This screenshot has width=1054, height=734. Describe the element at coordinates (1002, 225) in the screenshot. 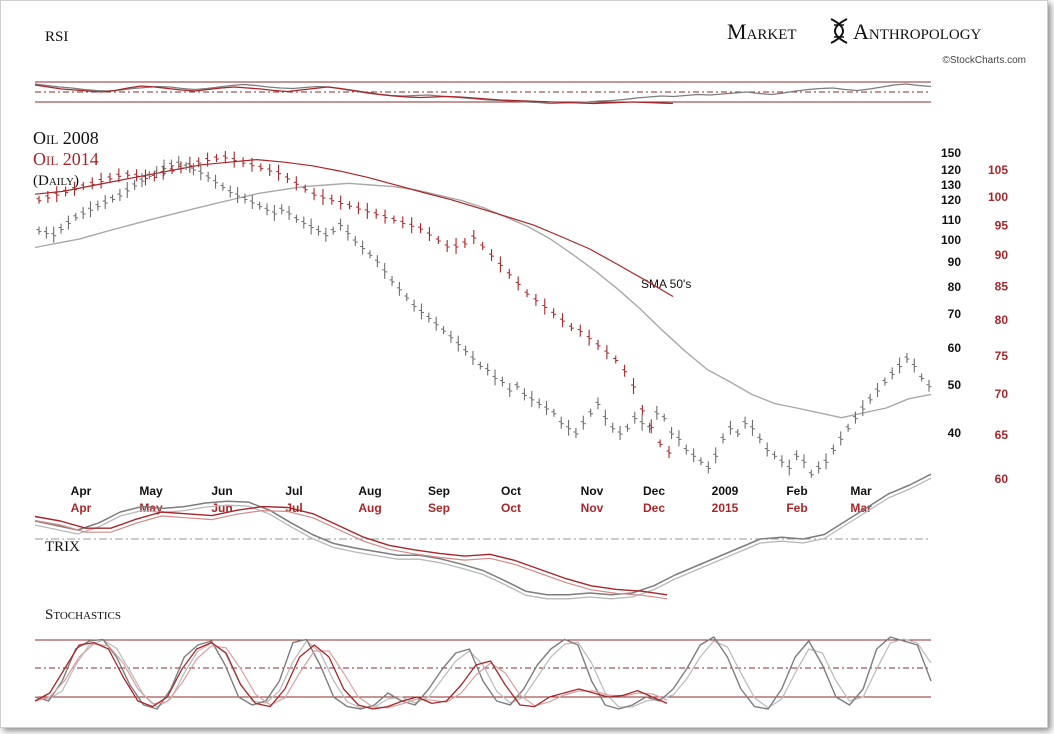

I see `y-tick-2014: 95` at that location.